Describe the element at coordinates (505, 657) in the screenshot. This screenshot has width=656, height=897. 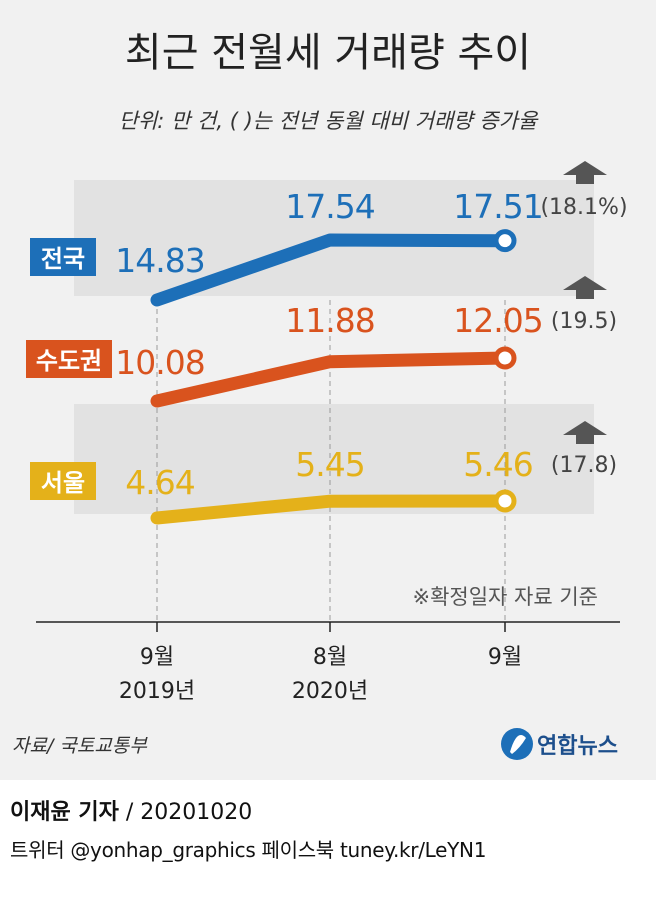
I see `x-month-label-2: 9월` at that location.